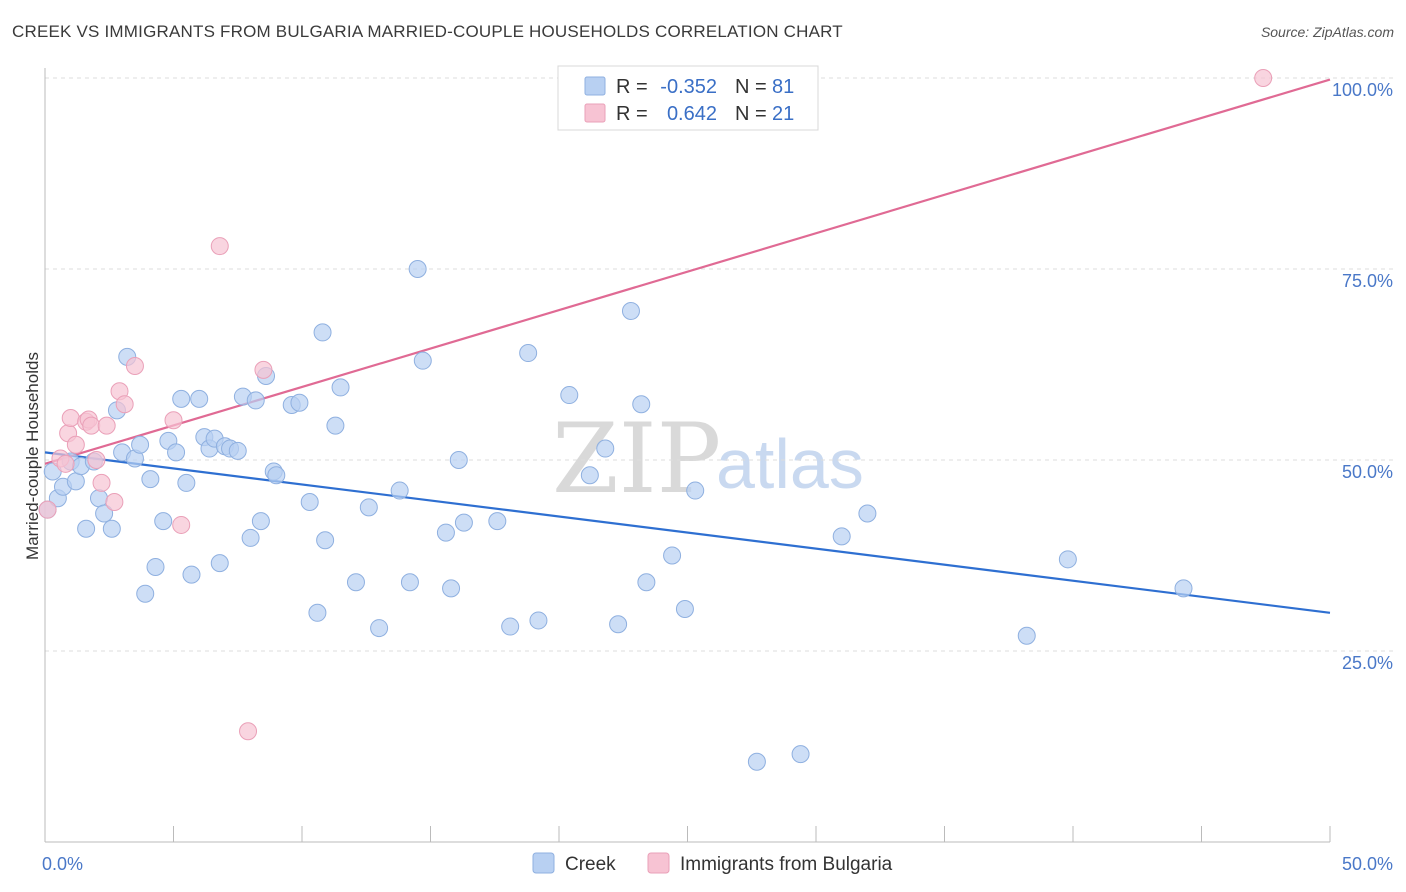  Describe the element at coordinates (62, 864) in the screenshot. I see `x-tick-label-0: 0.0%` at that location.